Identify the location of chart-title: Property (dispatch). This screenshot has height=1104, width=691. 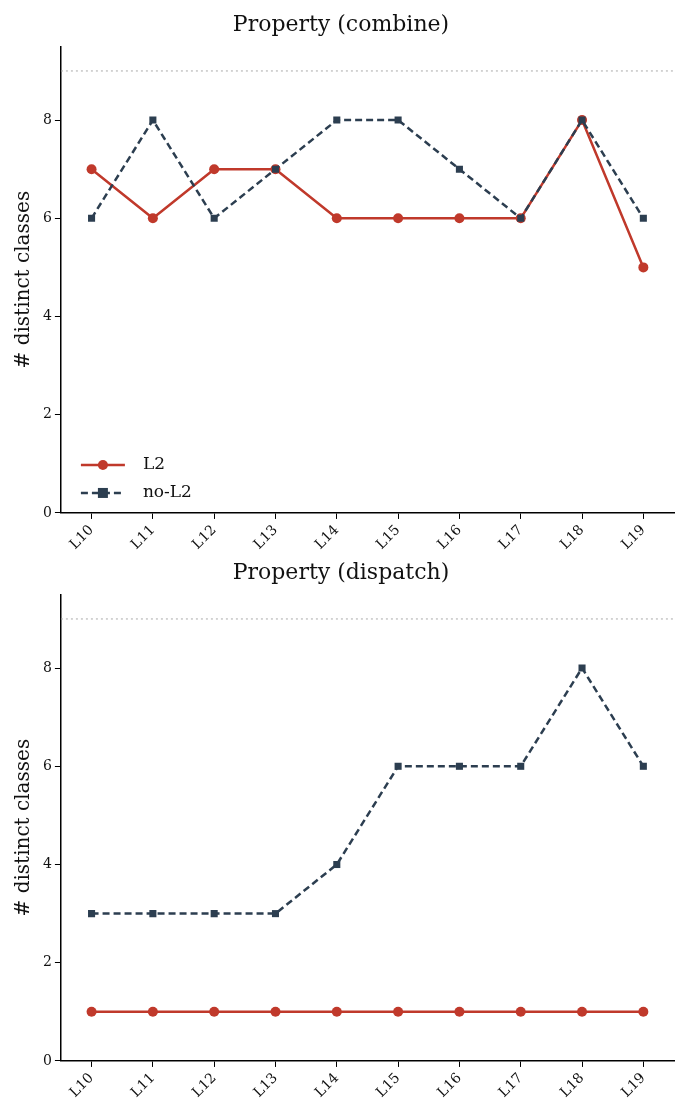
(341, 571).